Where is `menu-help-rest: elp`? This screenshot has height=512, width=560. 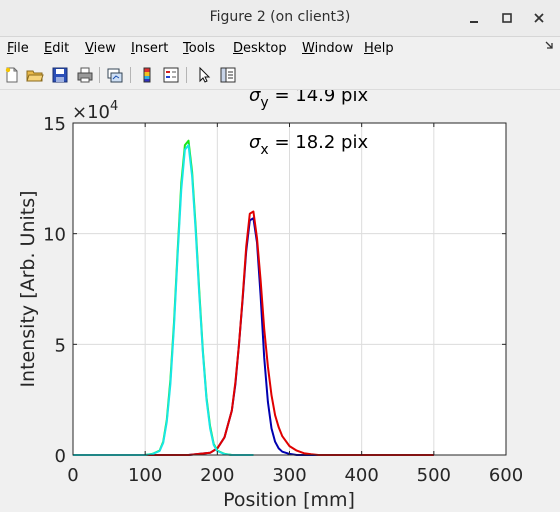
menu-help-rest: elp is located at coordinates (383, 48).